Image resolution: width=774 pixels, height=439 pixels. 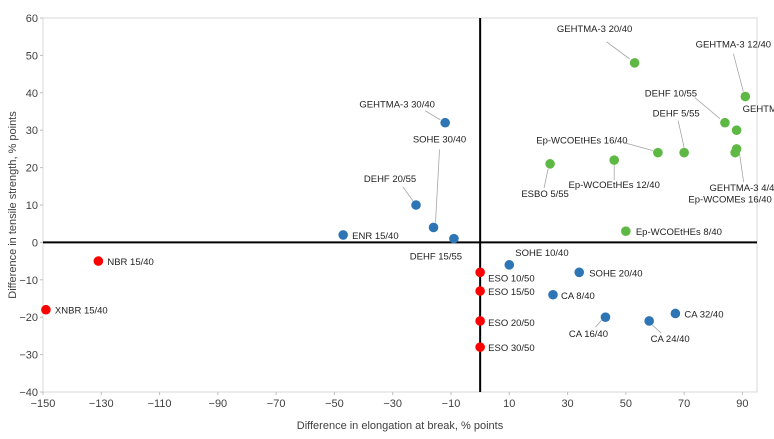 What do you see at coordinates (101, 404) in the screenshot?
I see `x-tick-label: −130` at bounding box center [101, 404].